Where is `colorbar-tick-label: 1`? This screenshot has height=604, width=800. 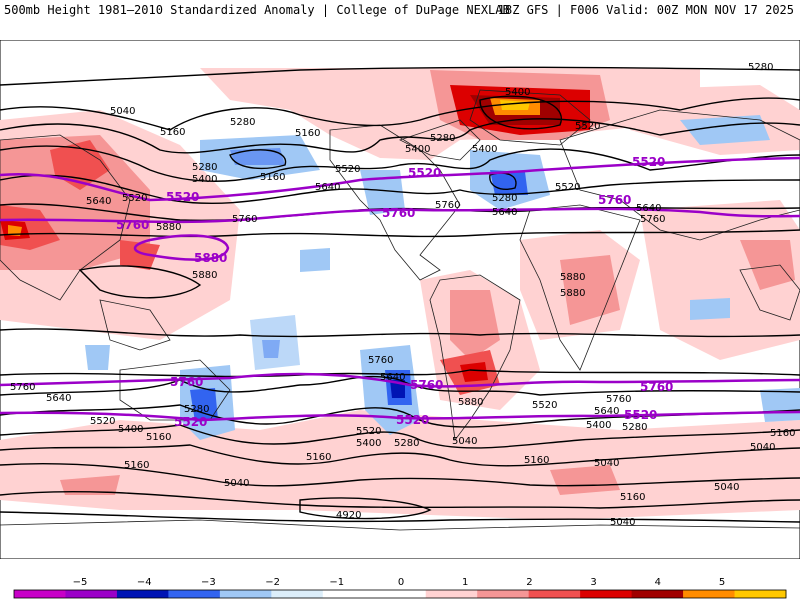 colorbar-tick-label: 1 is located at coordinates (465, 582).